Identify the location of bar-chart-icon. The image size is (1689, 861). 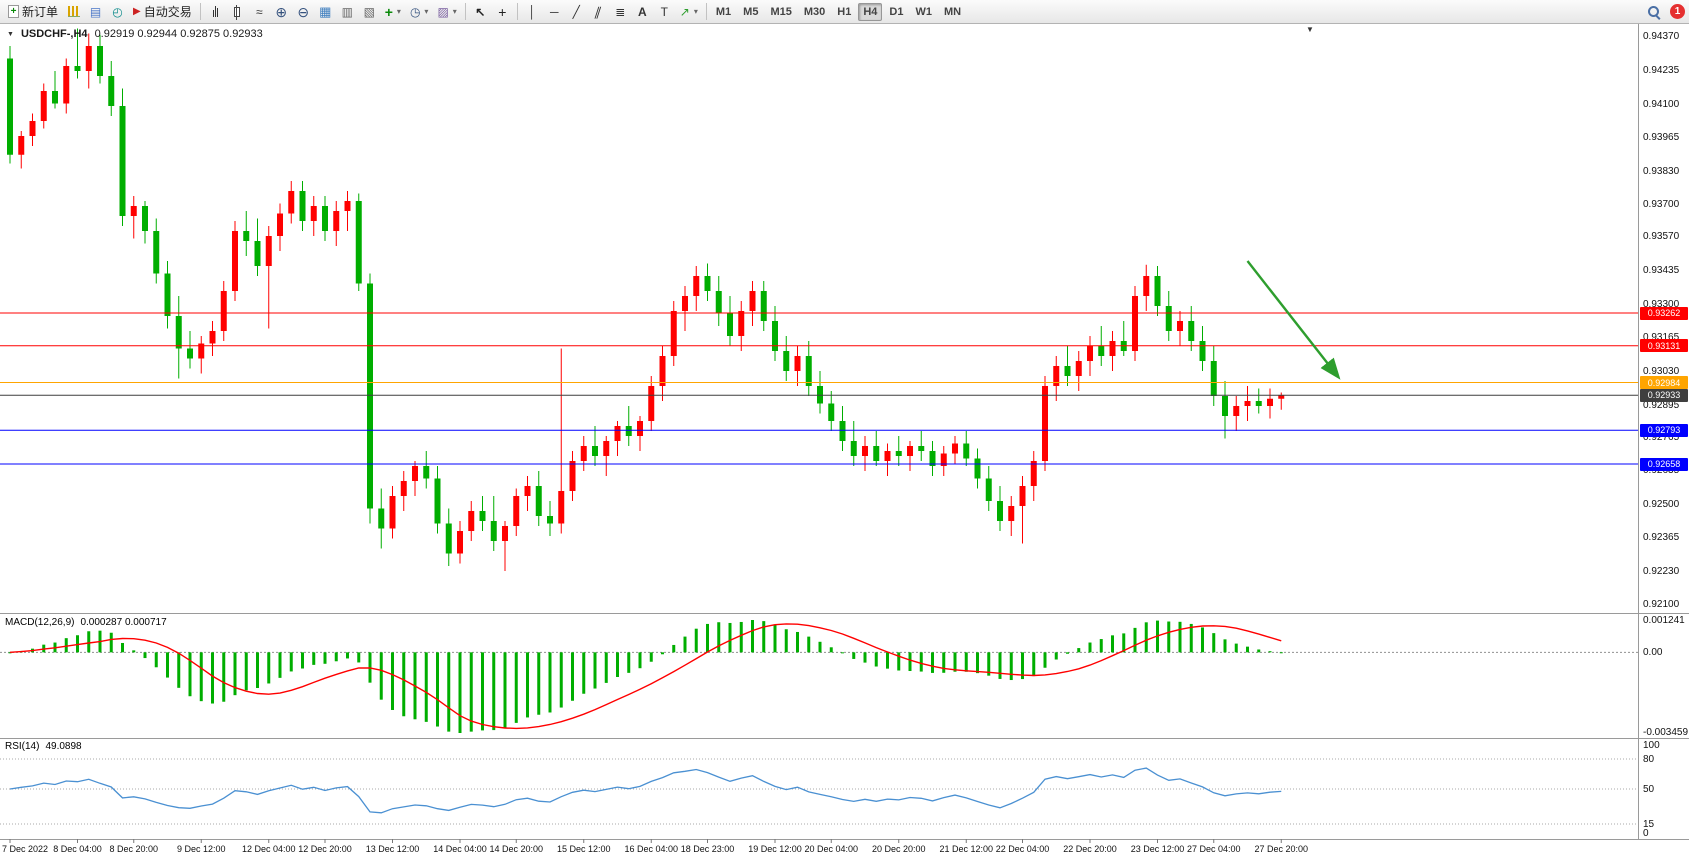
(73, 11).